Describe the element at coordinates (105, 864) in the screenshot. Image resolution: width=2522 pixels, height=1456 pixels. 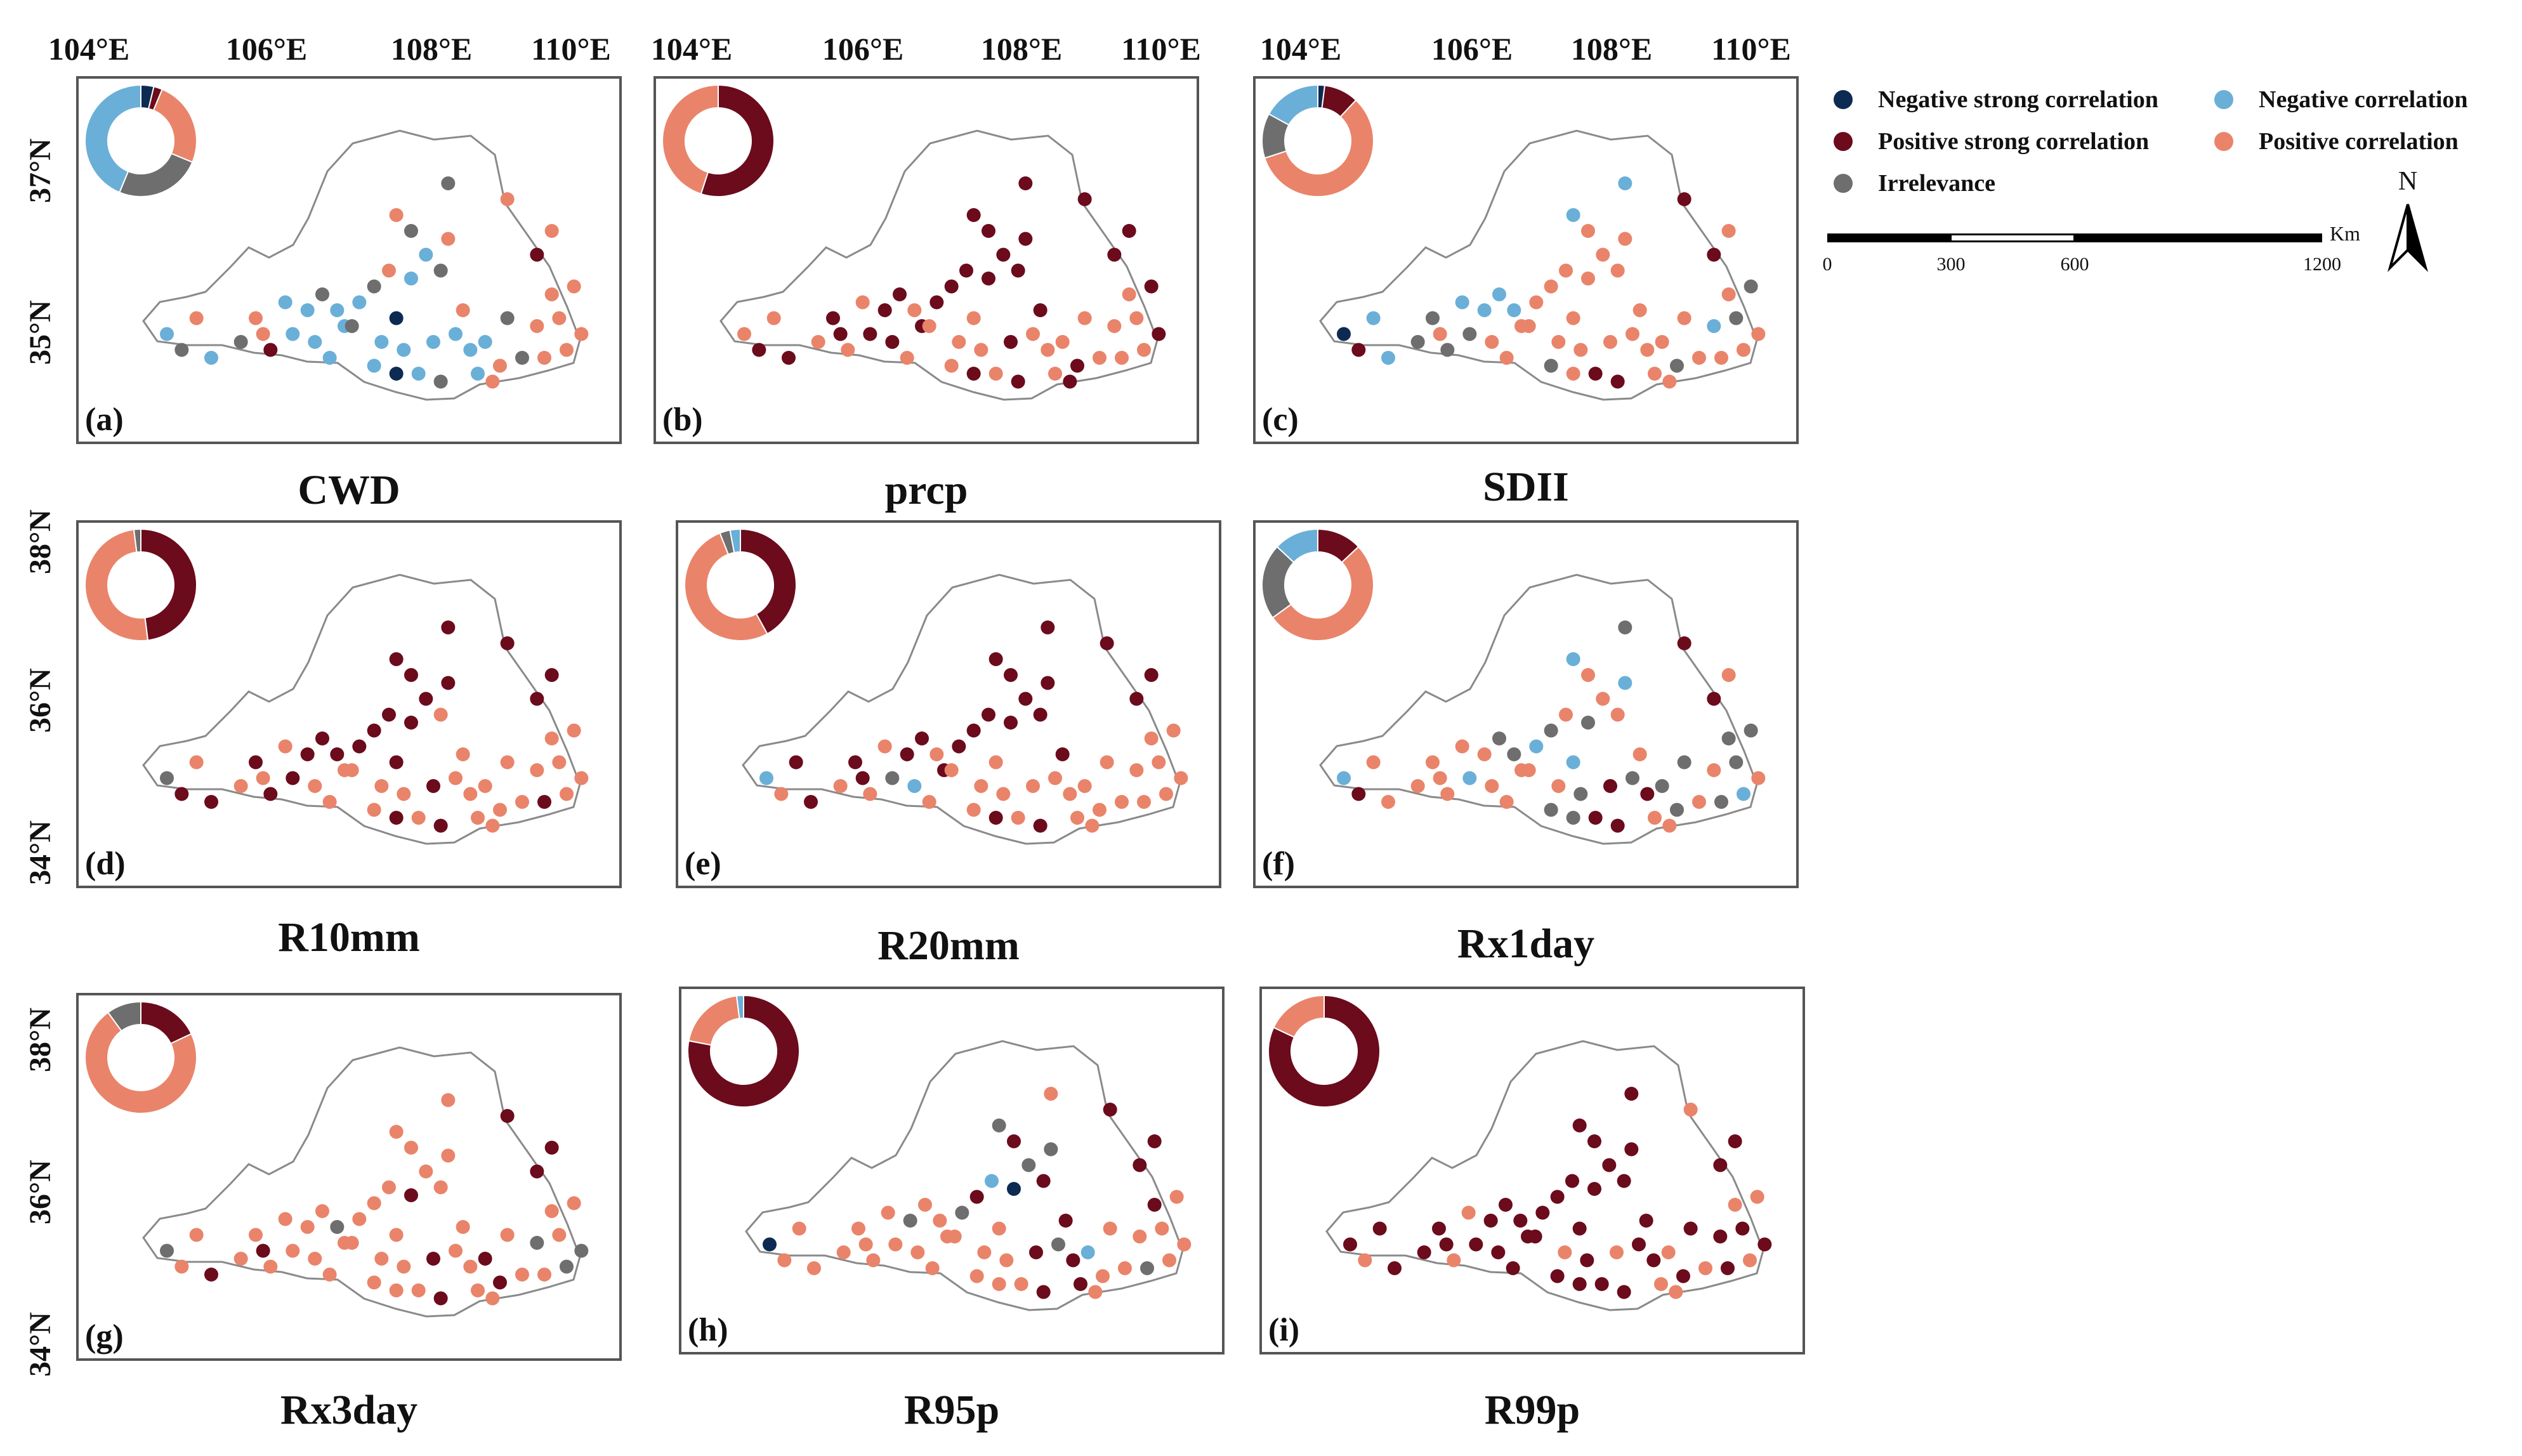
I see `panel-label: (d)` at that location.